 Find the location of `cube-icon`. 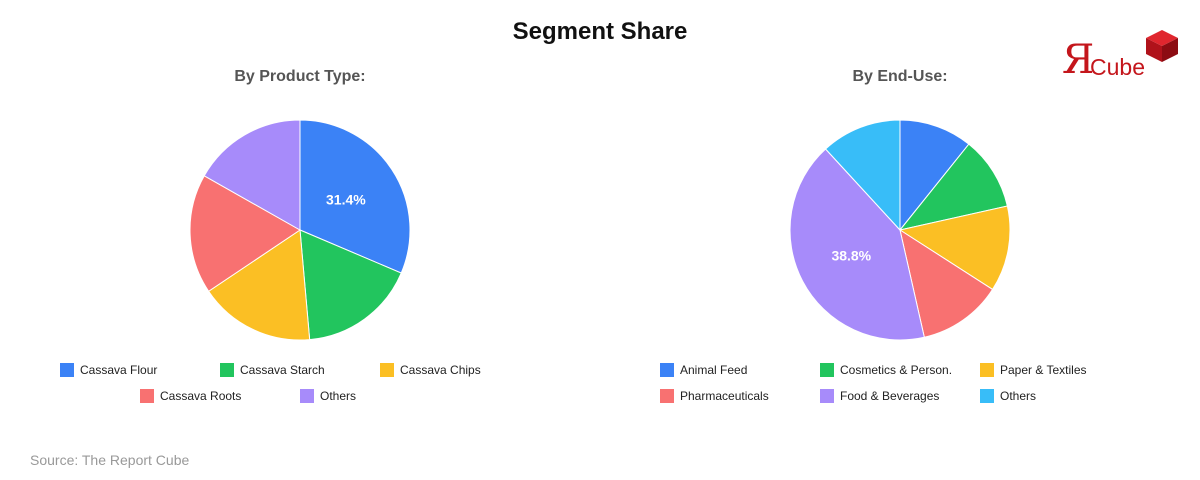

cube-icon is located at coordinates (1162, 46).